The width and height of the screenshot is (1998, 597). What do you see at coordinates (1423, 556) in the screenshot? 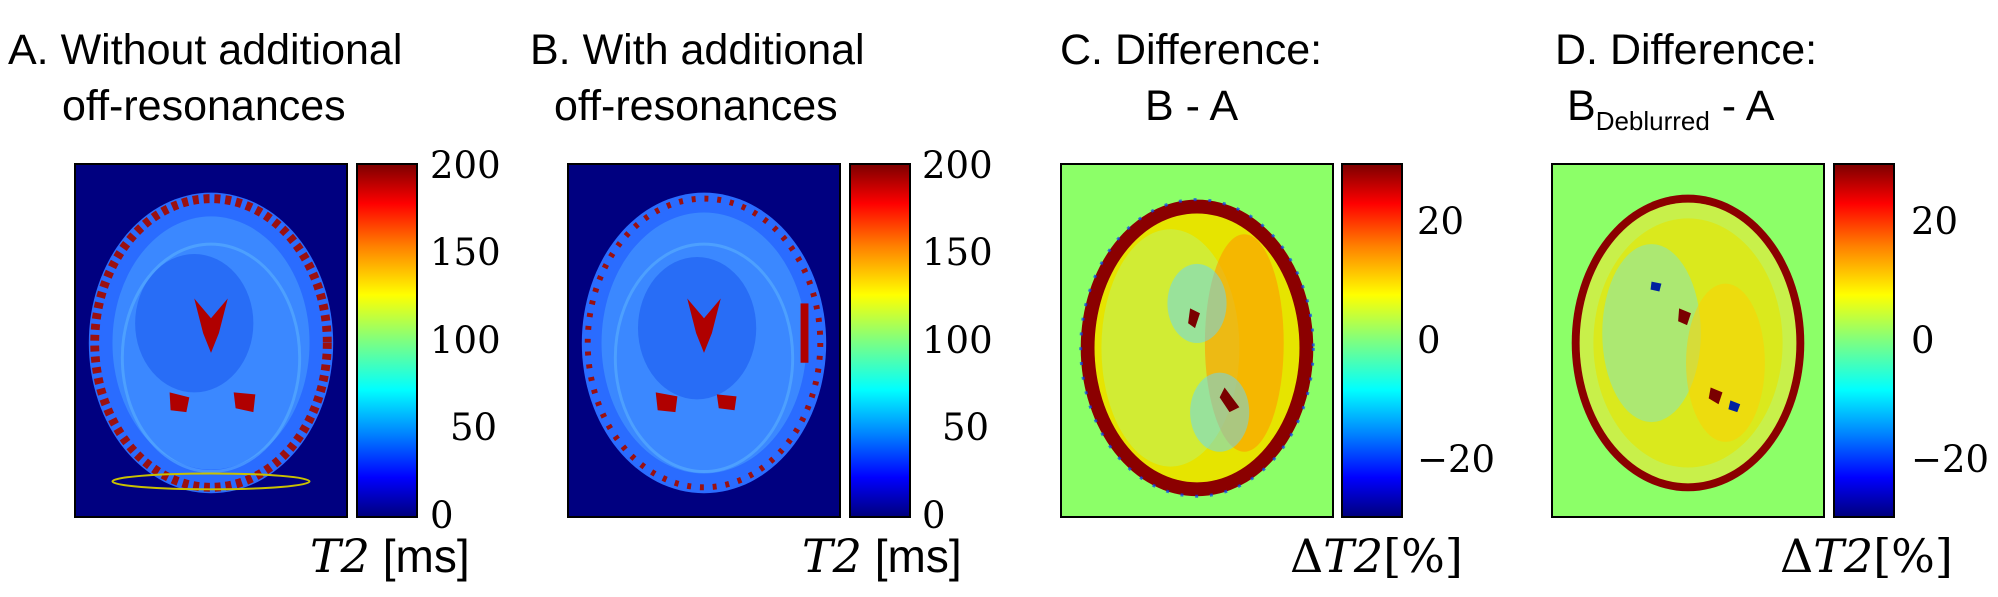
I see `panel-c-unit-label: [%]` at bounding box center [1423, 556].